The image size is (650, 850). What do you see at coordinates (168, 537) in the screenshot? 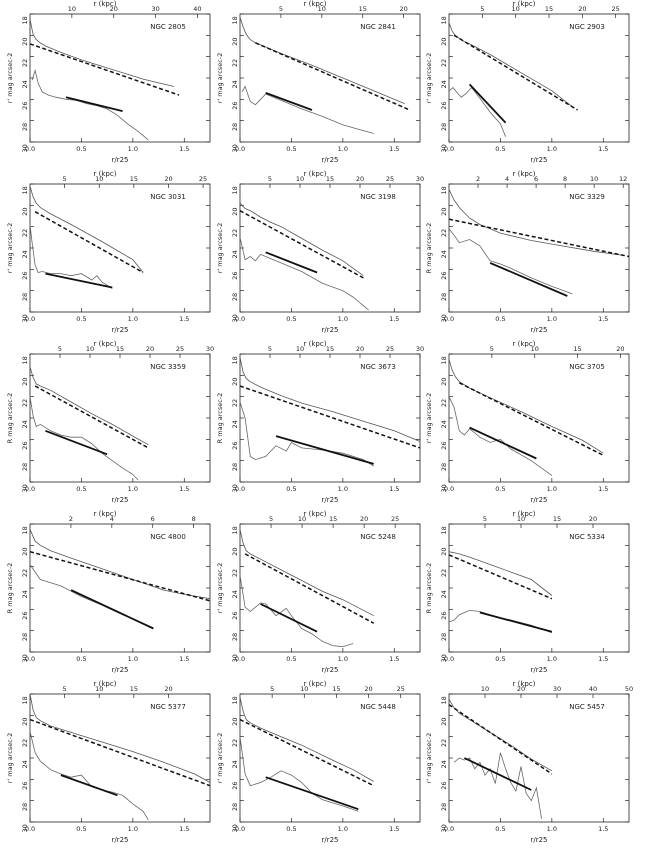
I see `panel-title: NGC 4800` at bounding box center [168, 537].